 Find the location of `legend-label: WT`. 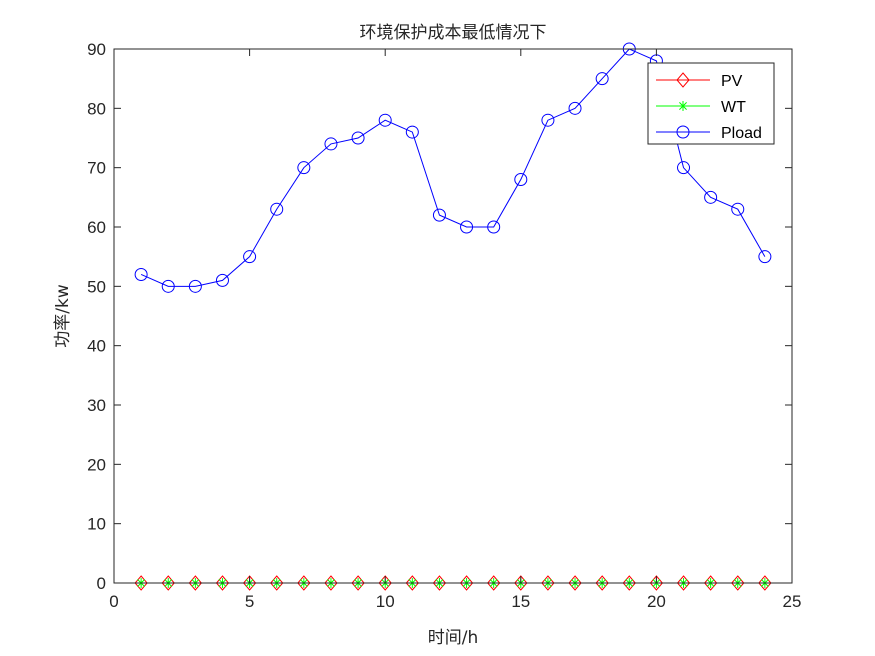

legend-label: WT is located at coordinates (733, 107).